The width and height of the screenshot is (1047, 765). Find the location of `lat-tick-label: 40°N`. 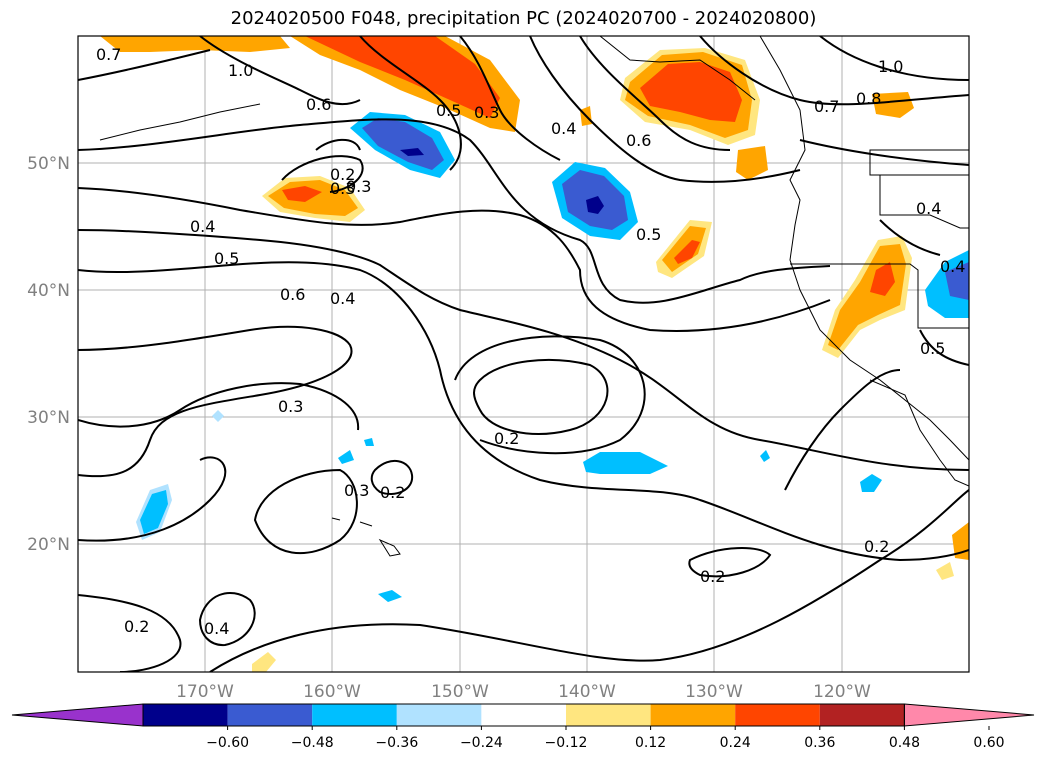

lat-tick-label: 40°N is located at coordinates (48, 291).